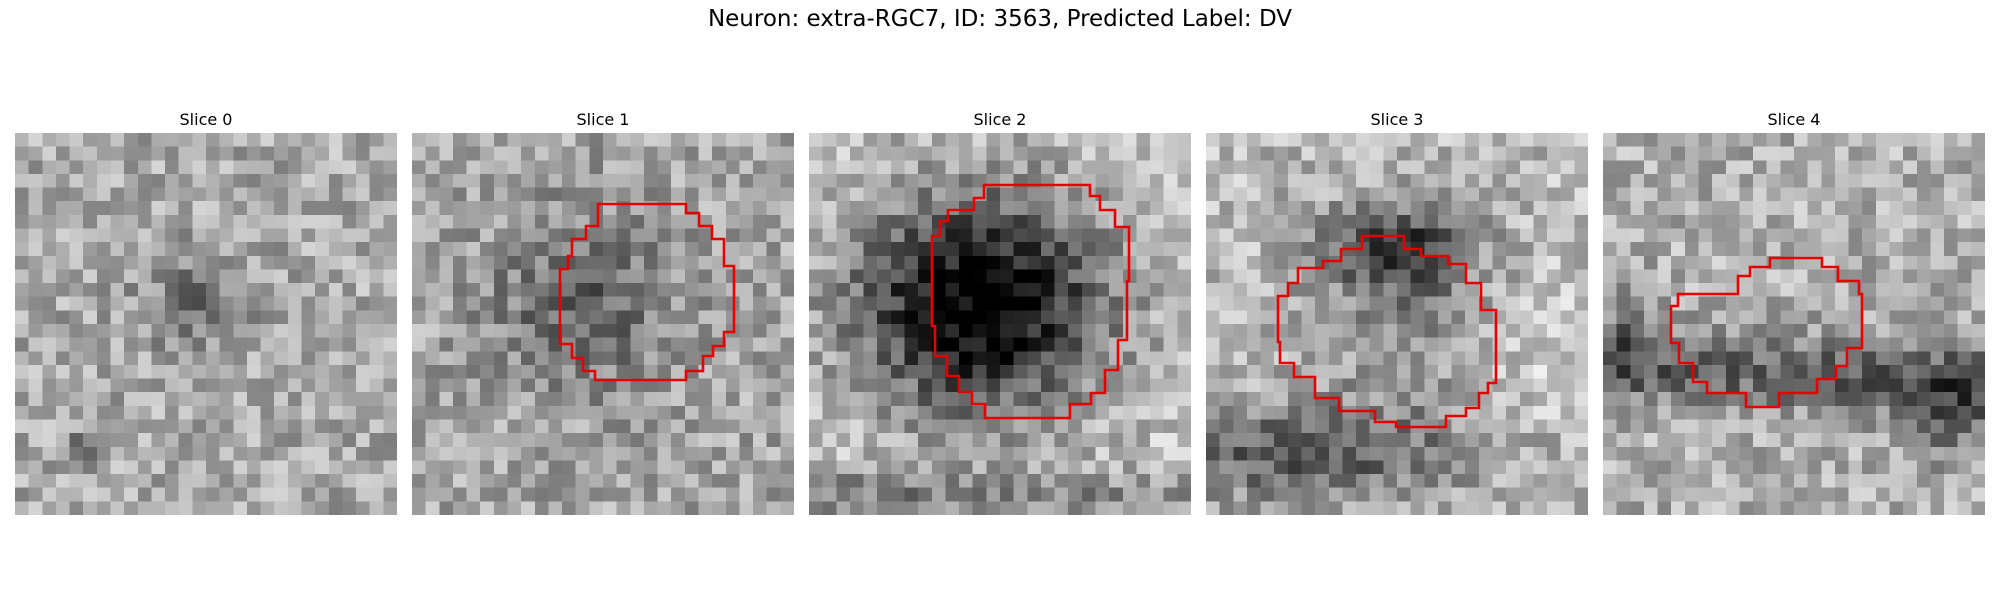 The height and width of the screenshot is (600, 2000). I want to click on slice-panel-3: Slice 3, so click(1397, 312).